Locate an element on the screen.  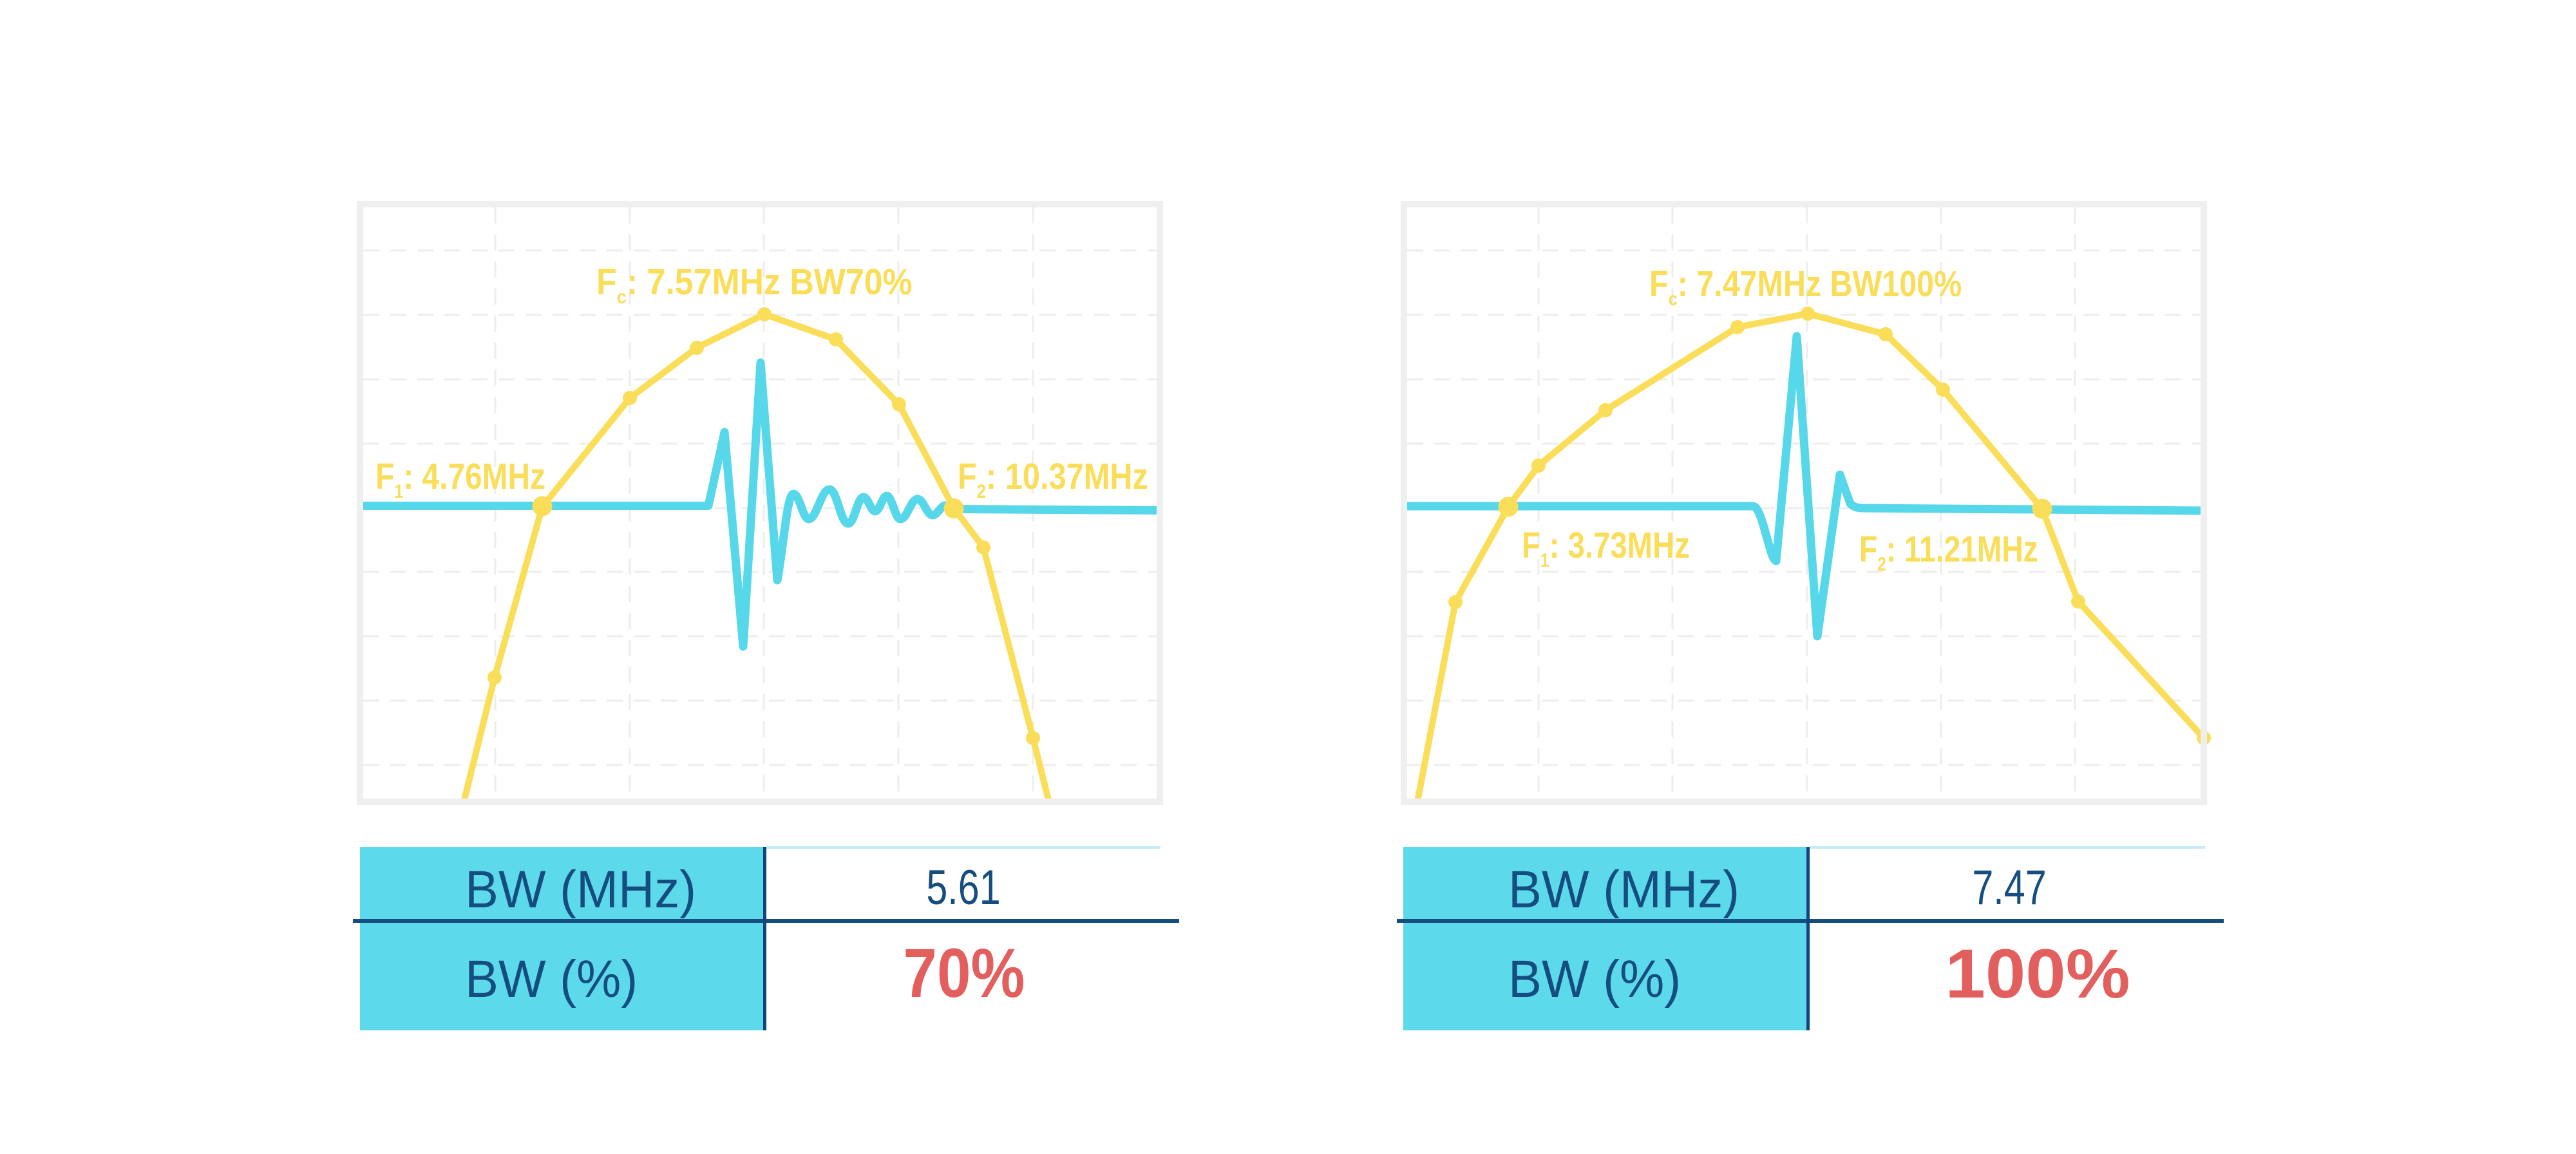
svg-text: 5.61 is located at coordinates (963, 887).